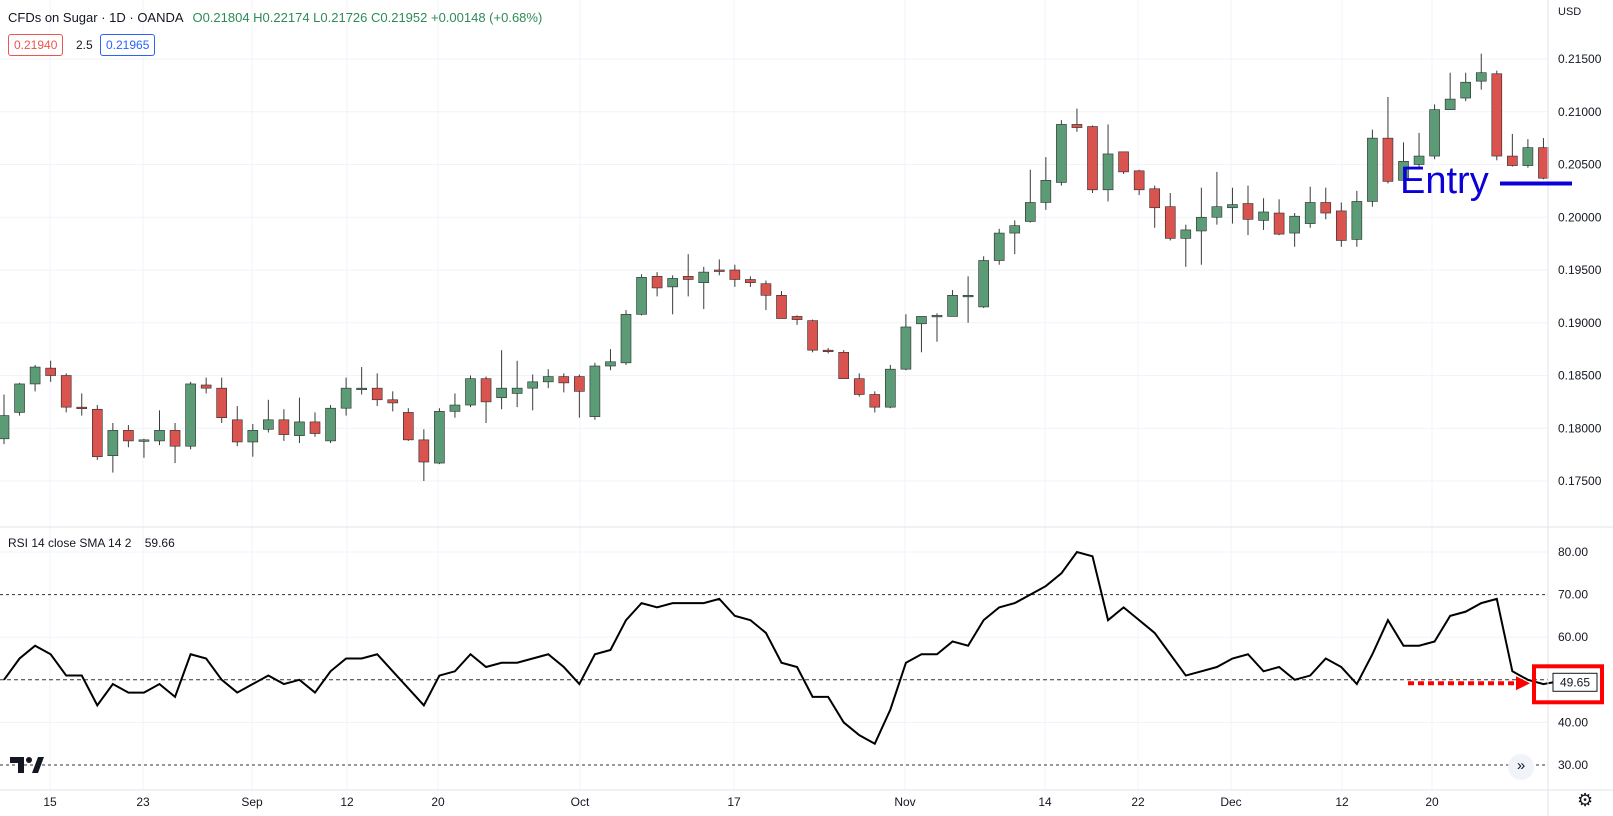 Image resolution: width=1613 pixels, height=816 pixels. What do you see at coordinates (1585, 800) in the screenshot?
I see `gear-icon: ⚙` at bounding box center [1585, 800].